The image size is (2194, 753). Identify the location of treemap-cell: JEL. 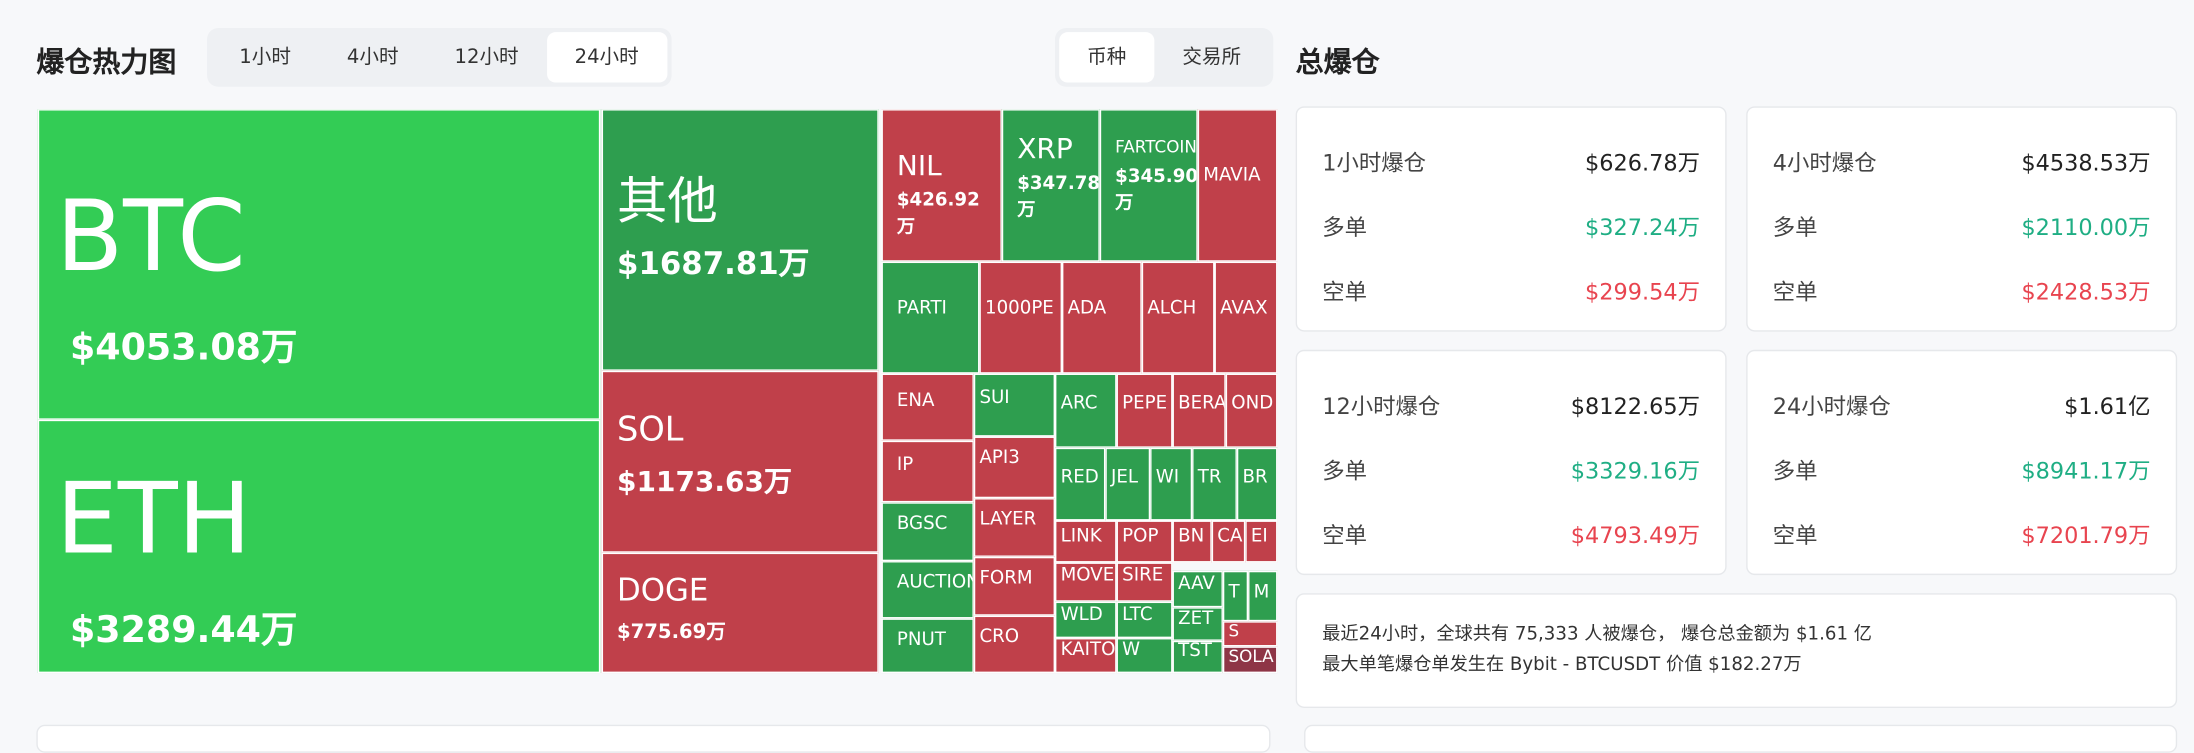
(1128, 484).